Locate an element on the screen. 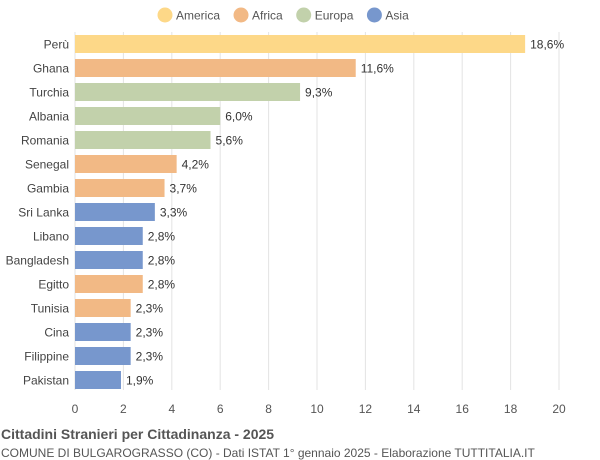 The height and width of the screenshot is (460, 600). category-label: Albania is located at coordinates (49, 117).